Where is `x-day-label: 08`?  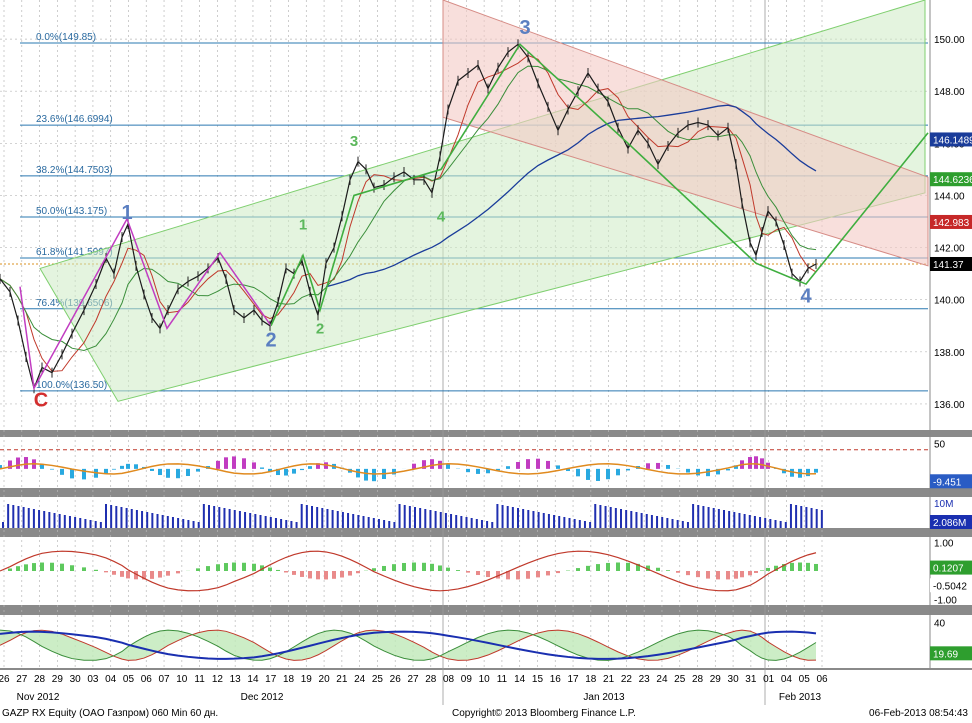
x-day-label: 08 is located at coordinates (449, 679).